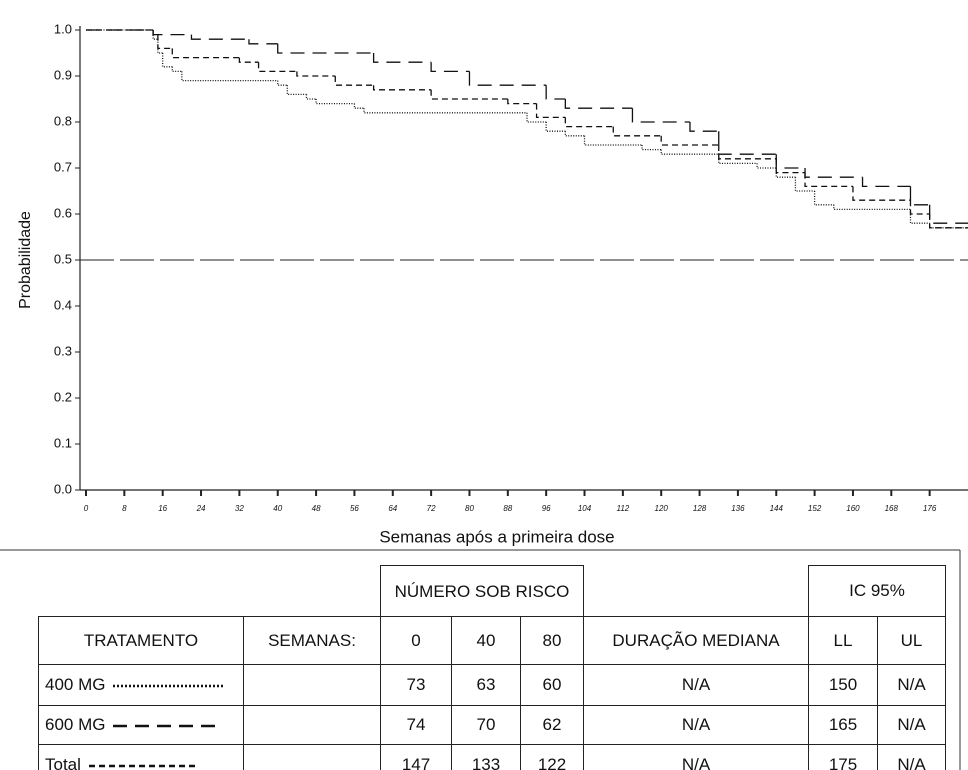 The image size is (968, 770). What do you see at coordinates (552, 725) in the screenshot?
I see `cell: 62` at bounding box center [552, 725].